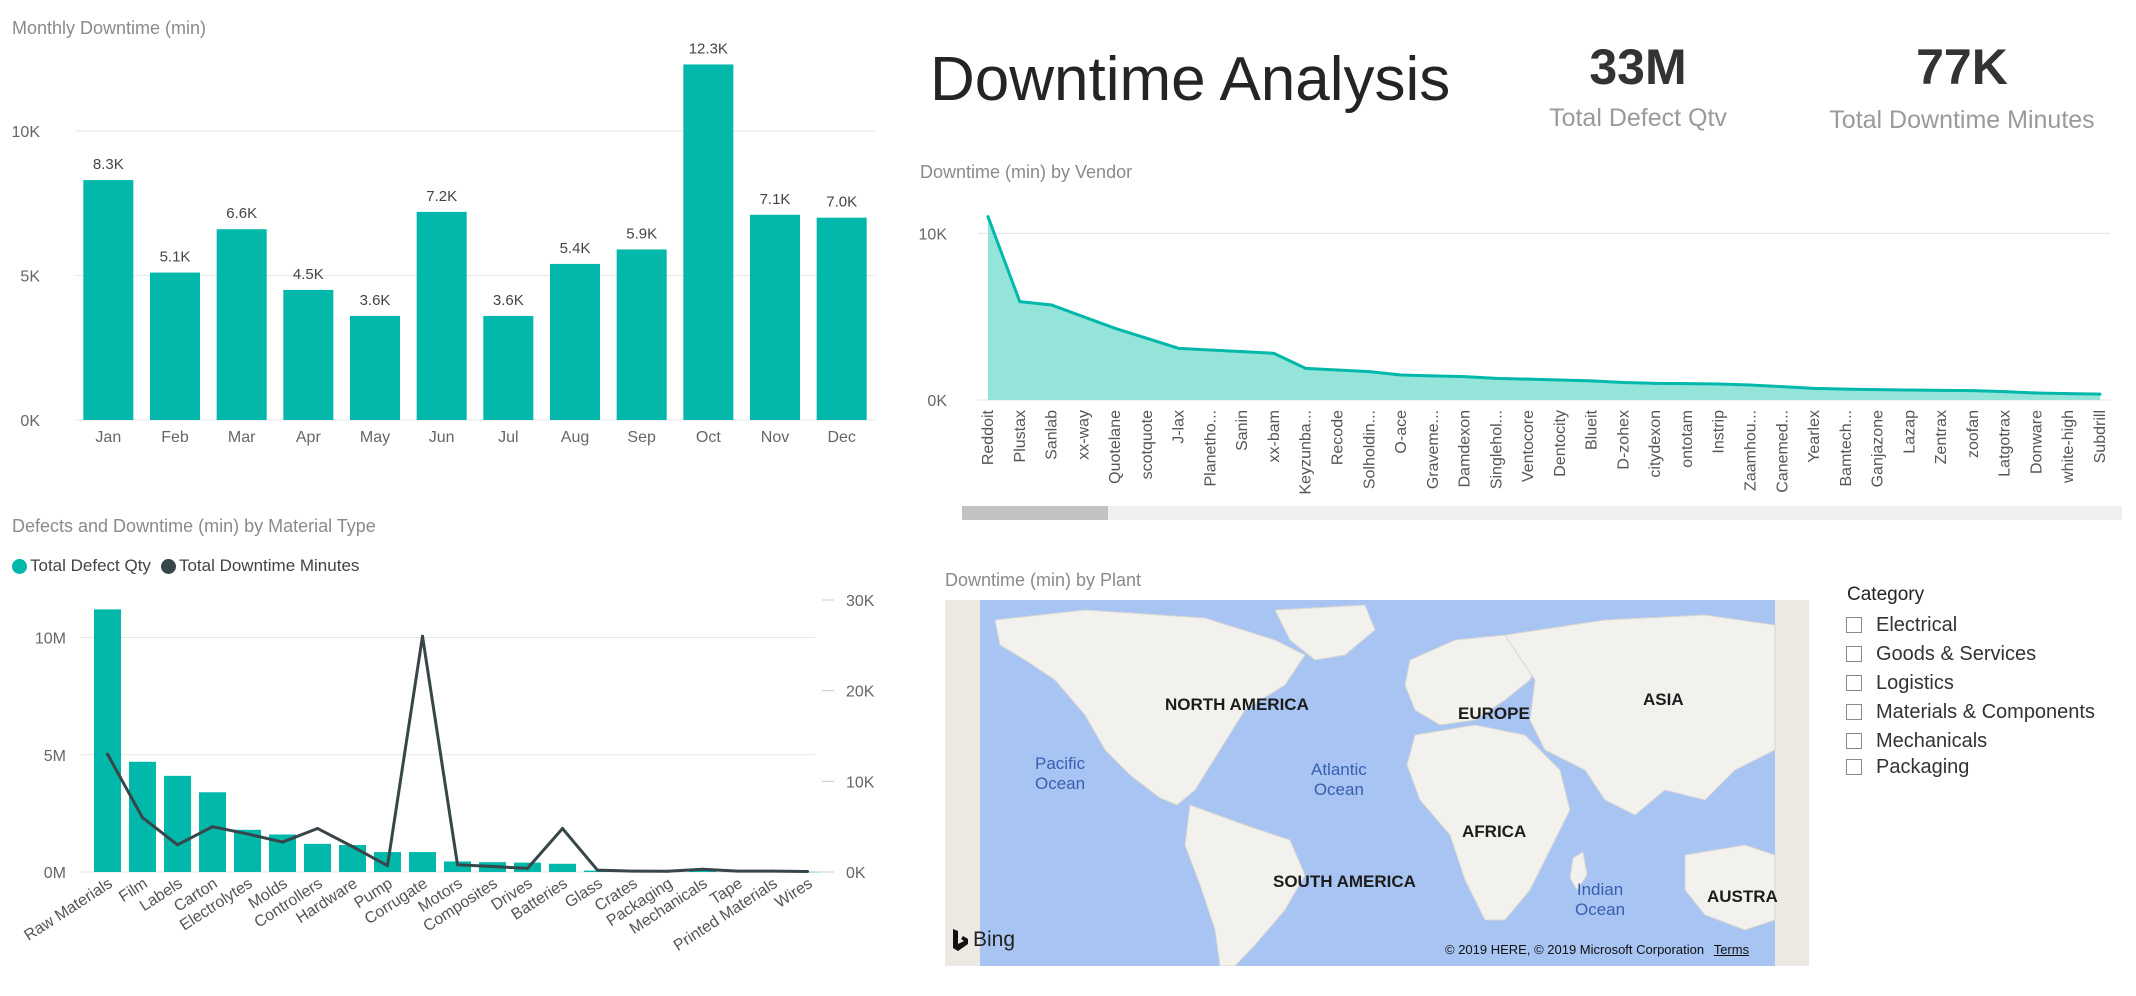 This screenshot has width=2136, height=996. What do you see at coordinates (241, 324) in the screenshot?
I see `bar-mar` at bounding box center [241, 324].